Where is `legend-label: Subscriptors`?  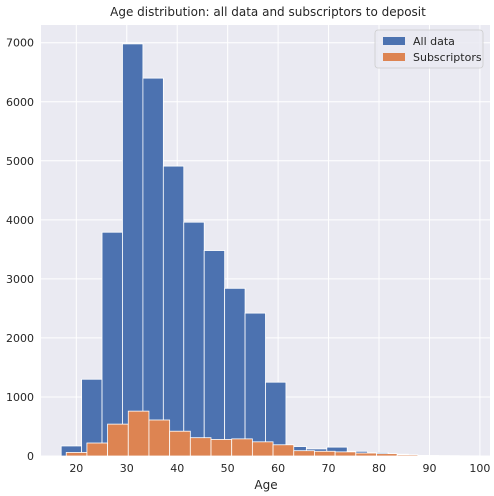
legend-label: Subscriptors is located at coordinates (447, 57).